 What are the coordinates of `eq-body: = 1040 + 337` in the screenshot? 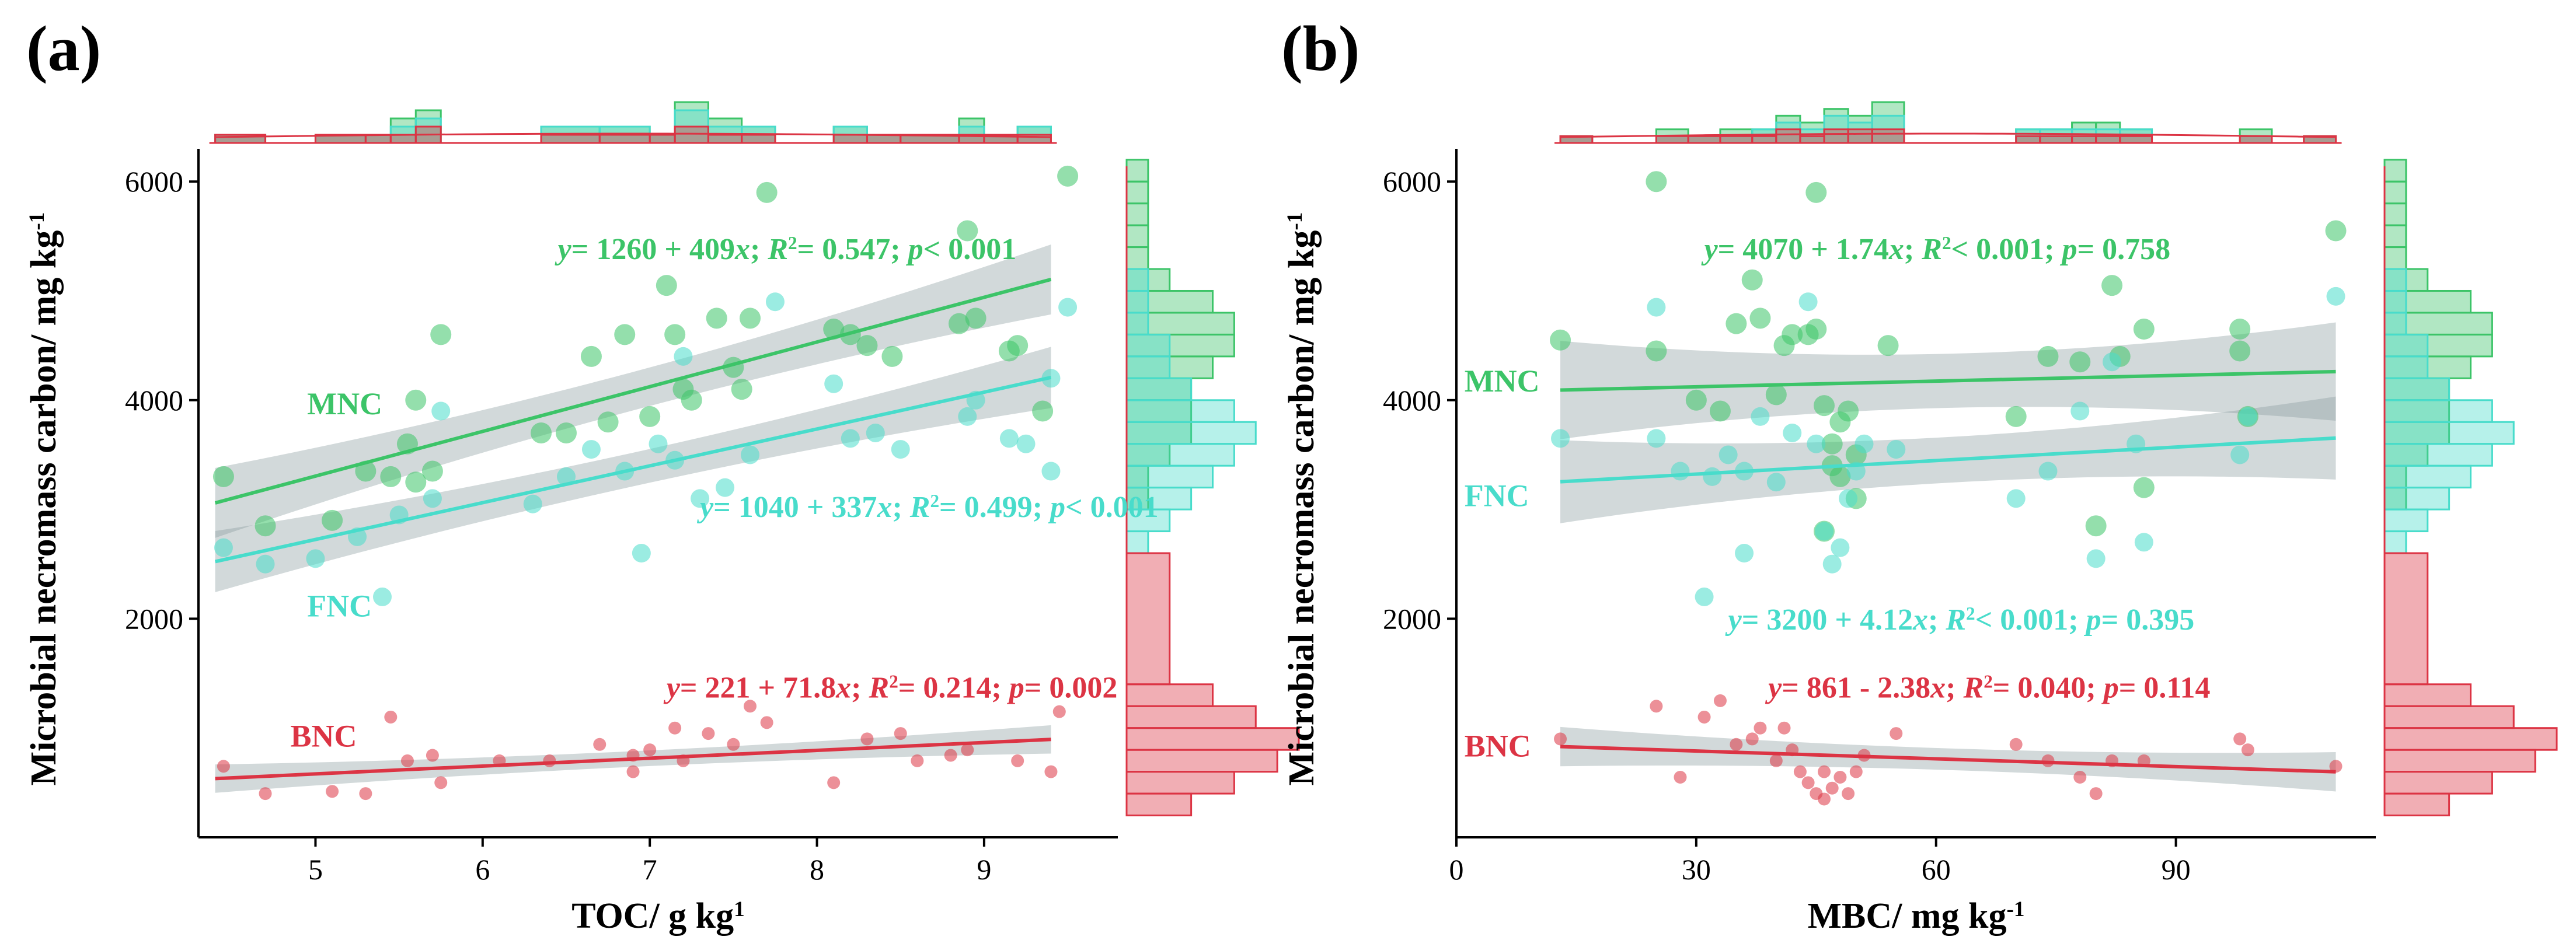 It's located at (795, 507).